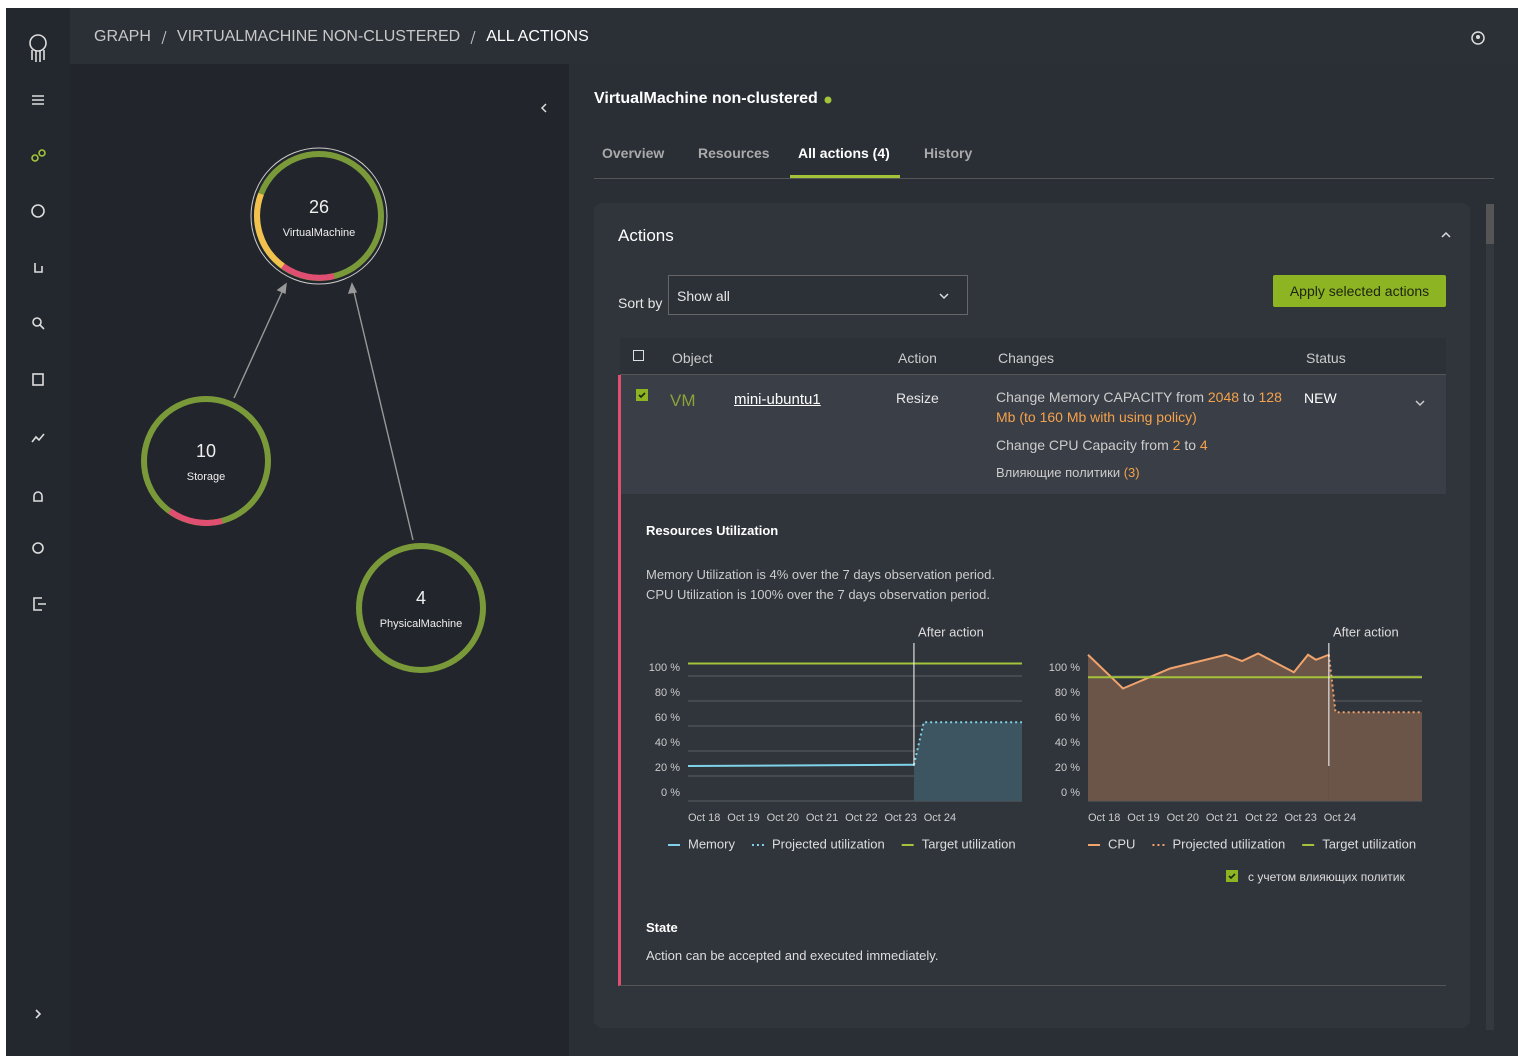 The image size is (1518, 1063). I want to click on change-value: 2, so click(1176, 445).